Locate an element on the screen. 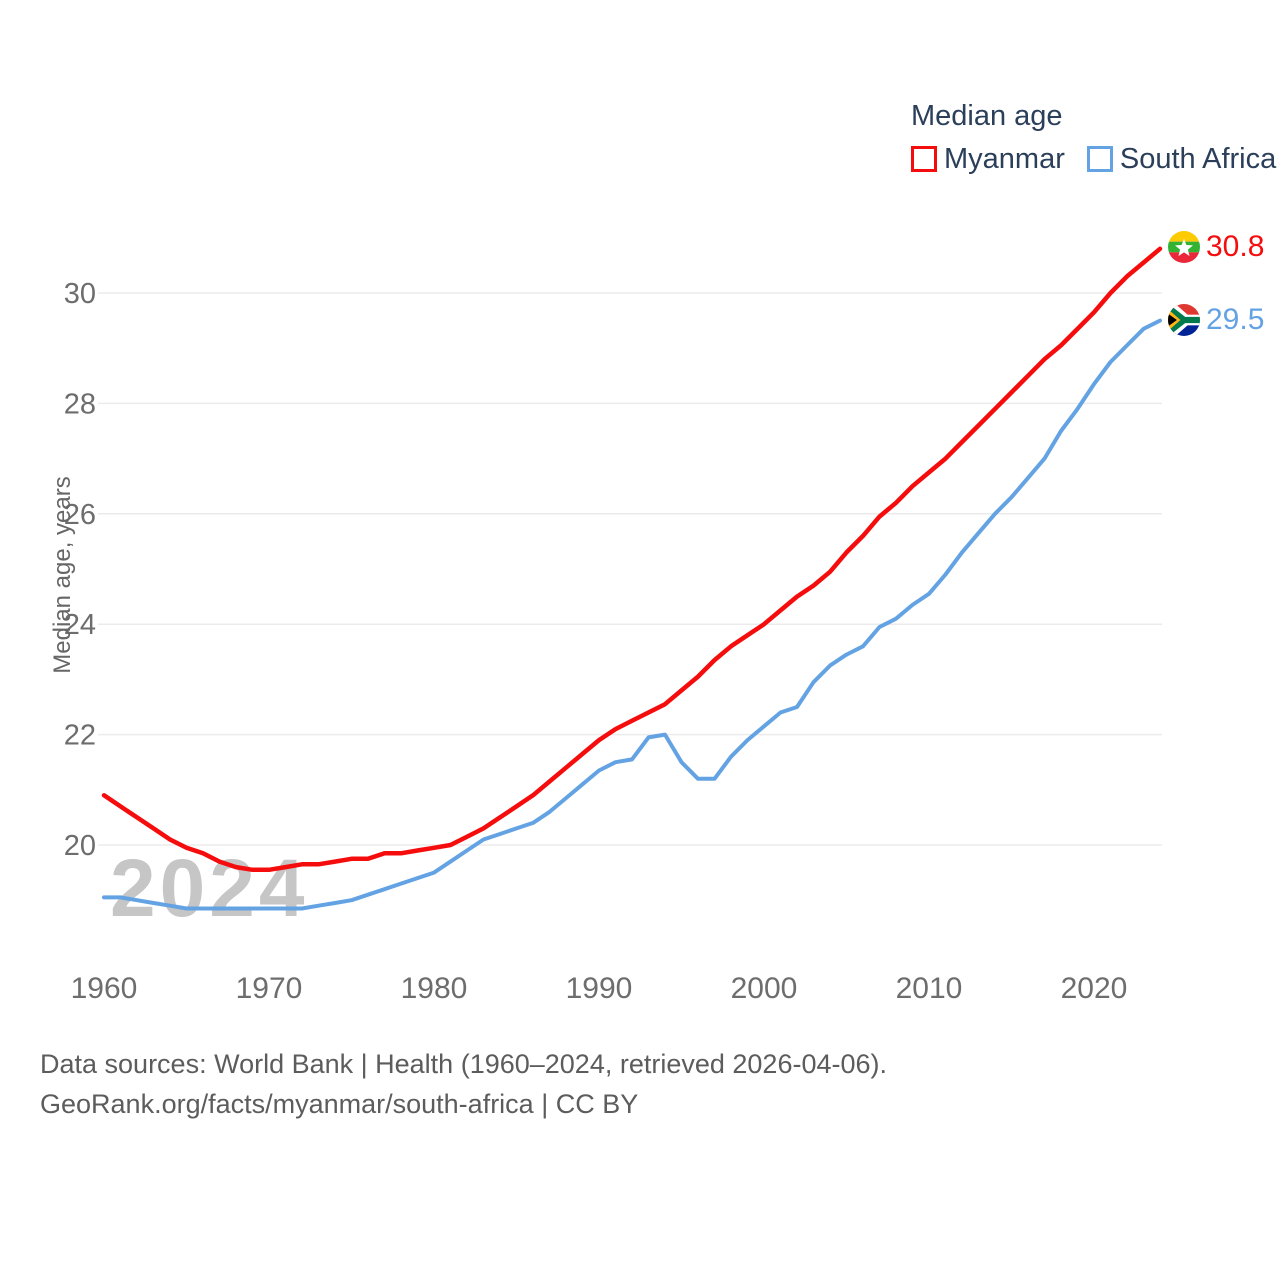  x-tick-label: 1990 is located at coordinates (599, 988).